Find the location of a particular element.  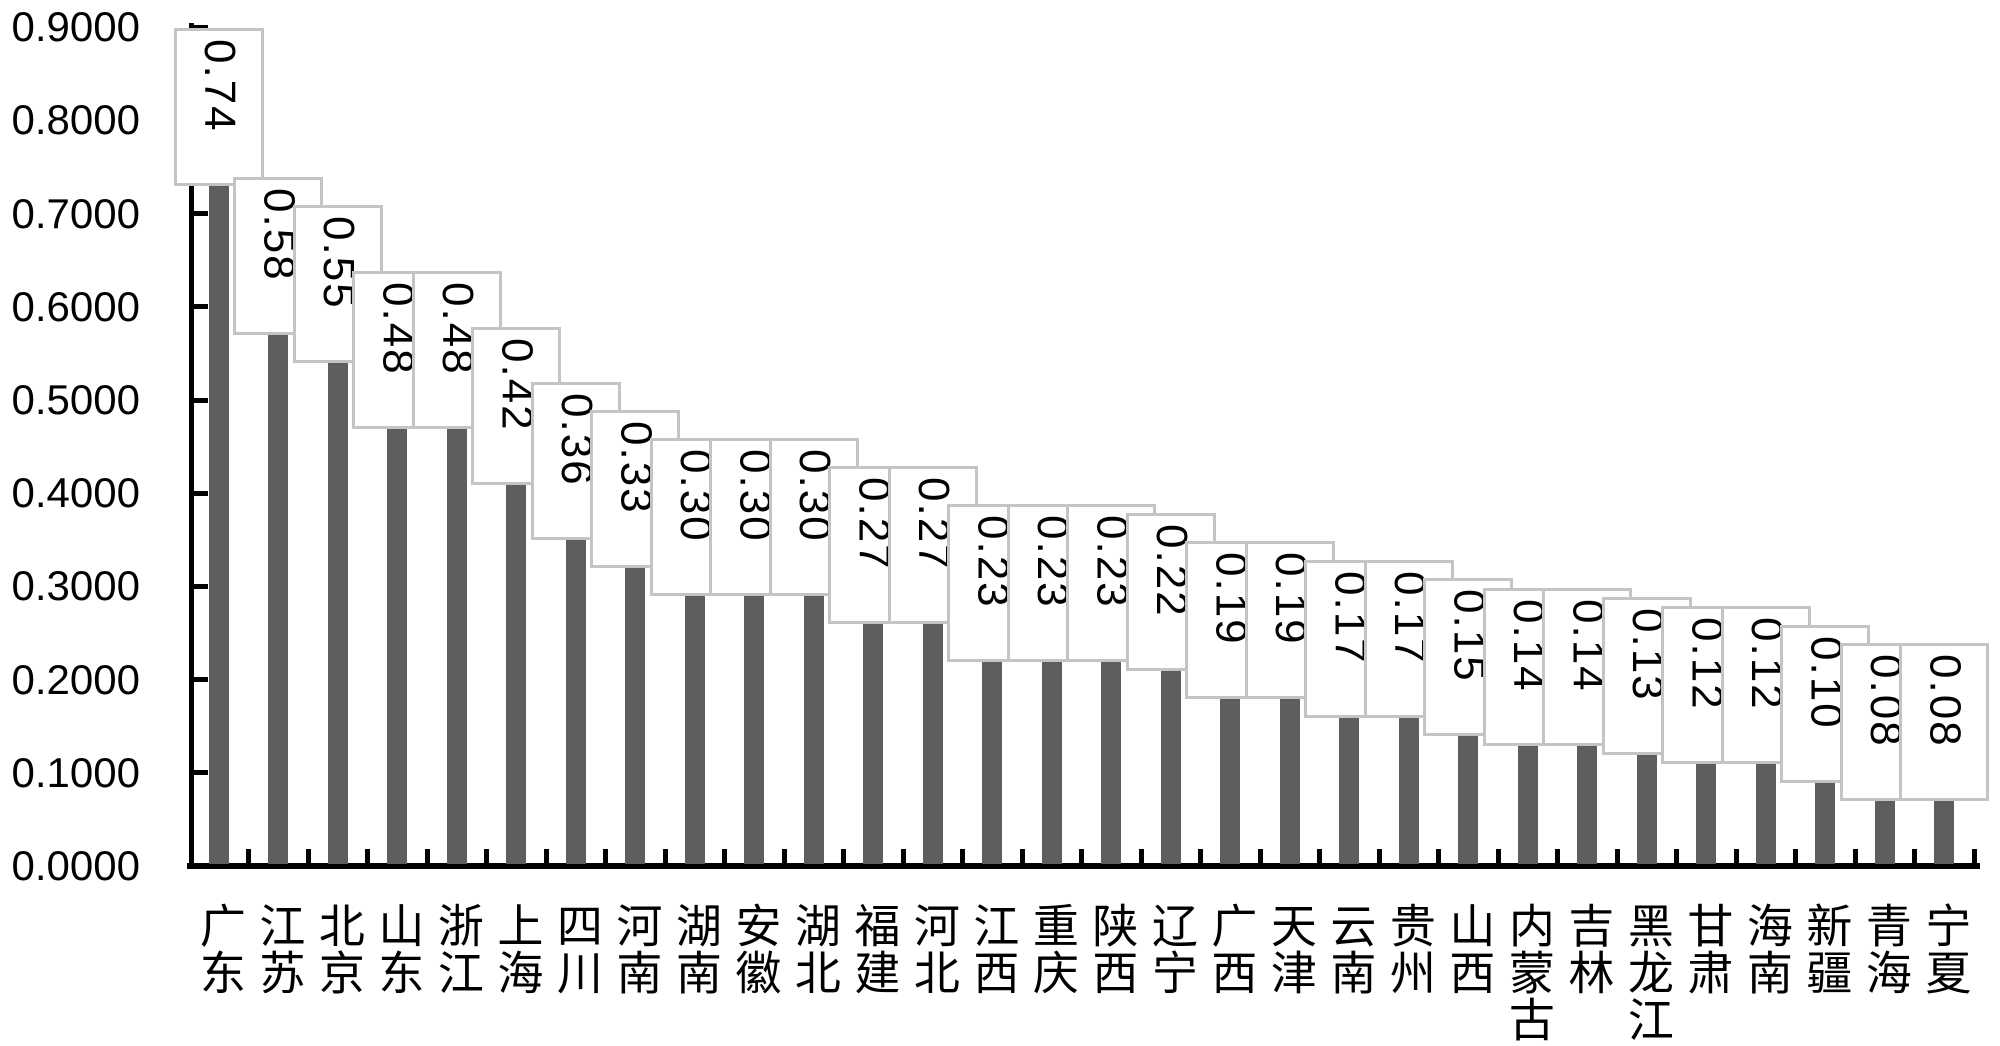

y-axis-tick-label: 0.7000 is located at coordinates (75, 213).